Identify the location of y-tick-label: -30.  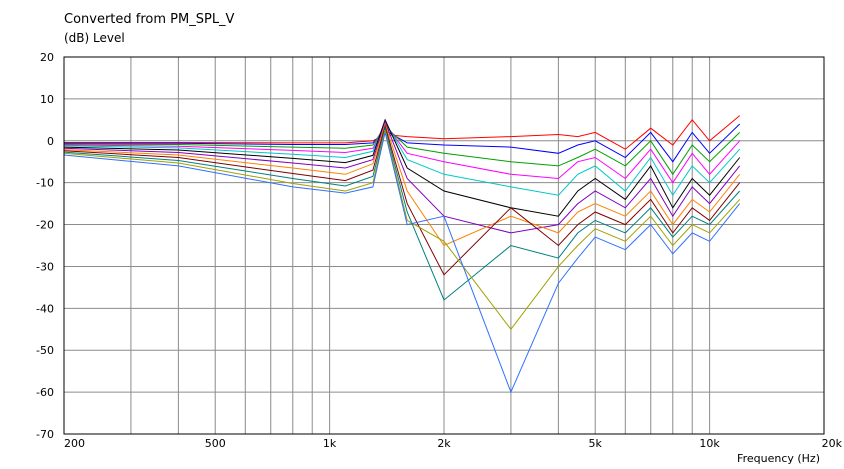
(45, 266).